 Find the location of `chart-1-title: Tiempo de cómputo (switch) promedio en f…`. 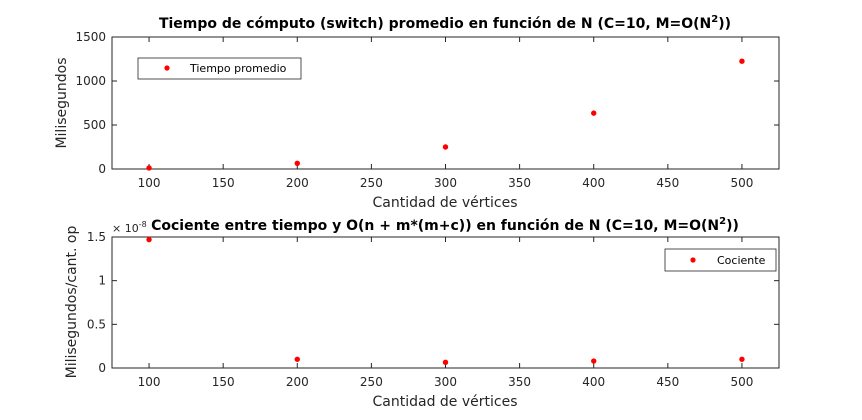

chart-1-title: Tiempo de cómputo (switch) promedio en f… is located at coordinates (445, 23).